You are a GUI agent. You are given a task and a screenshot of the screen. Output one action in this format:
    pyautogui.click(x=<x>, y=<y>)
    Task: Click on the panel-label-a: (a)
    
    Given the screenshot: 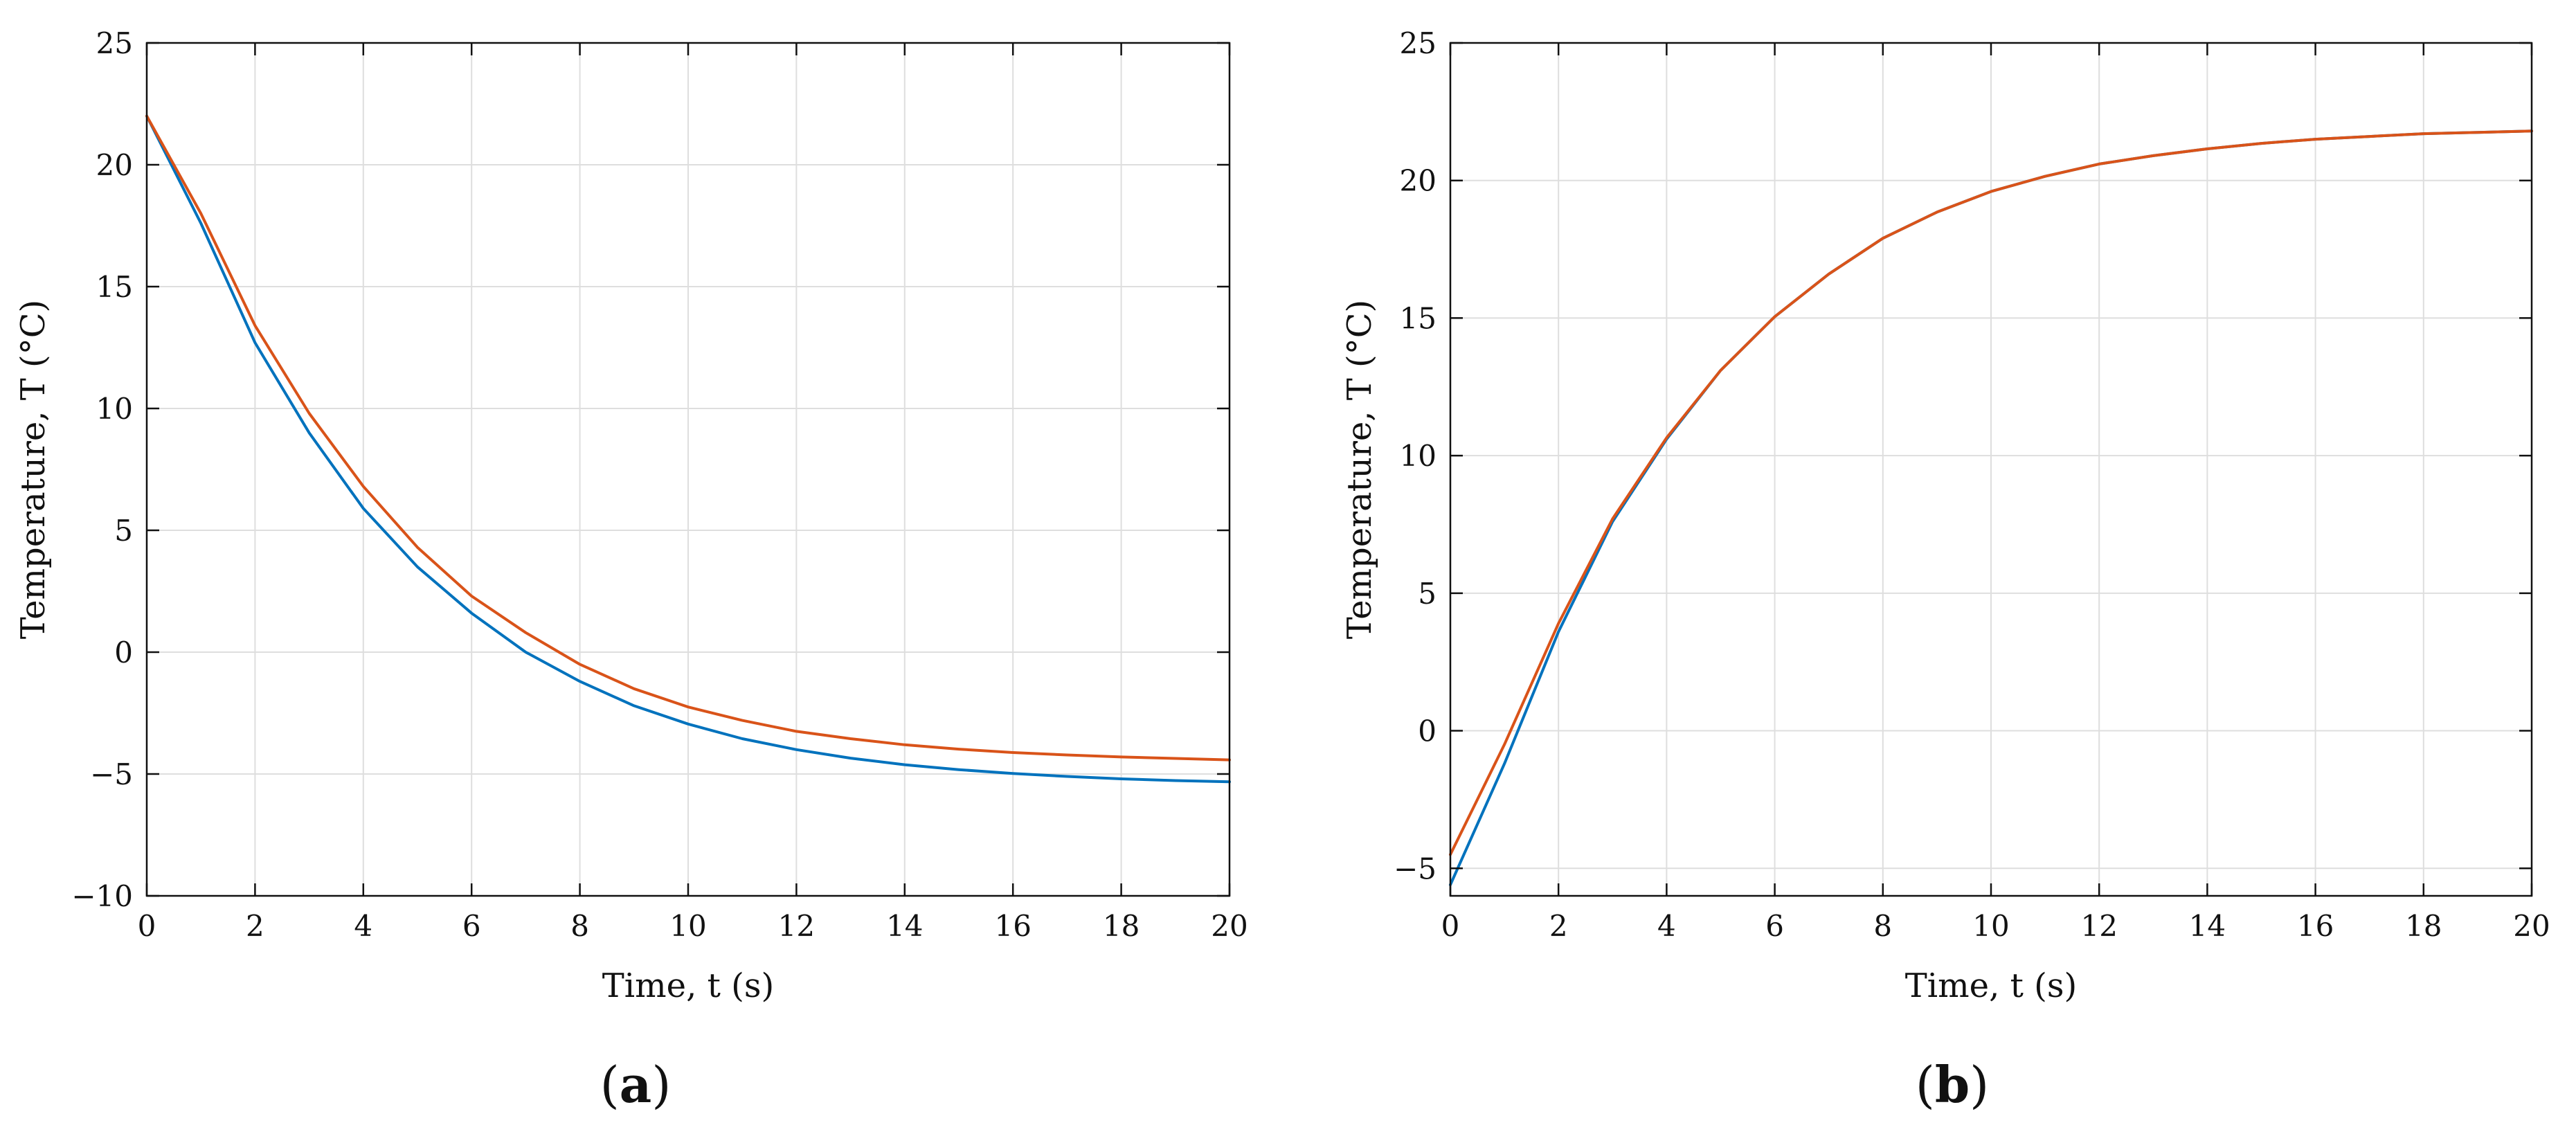 What is the action you would take?
    pyautogui.click(x=636, y=1084)
    